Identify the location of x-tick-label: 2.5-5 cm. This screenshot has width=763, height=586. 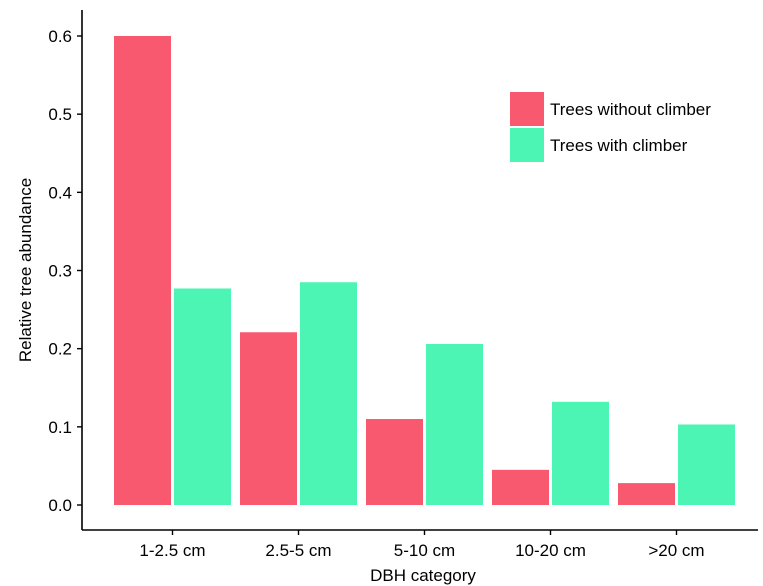
(298, 550).